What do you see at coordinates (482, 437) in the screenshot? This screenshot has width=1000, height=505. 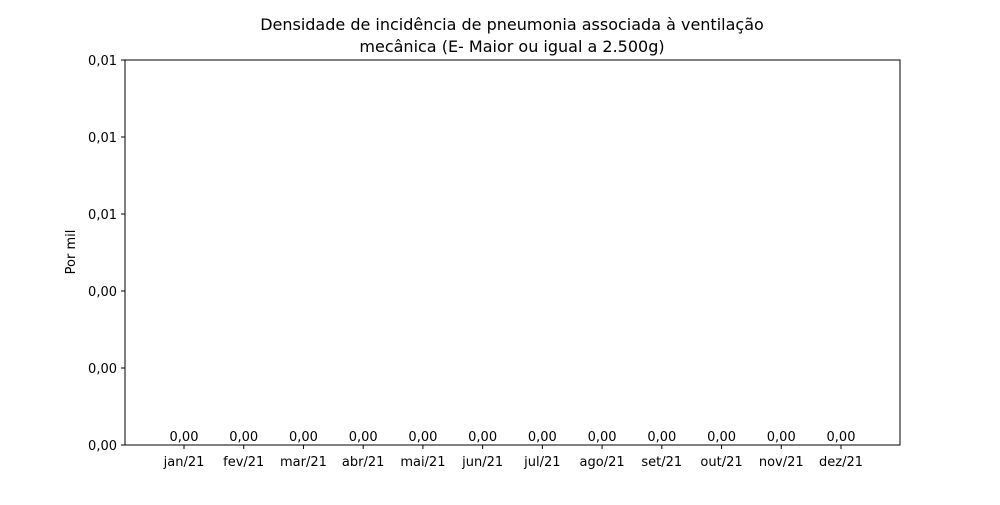 I see `data-label-jun/21: 0,00` at bounding box center [482, 437].